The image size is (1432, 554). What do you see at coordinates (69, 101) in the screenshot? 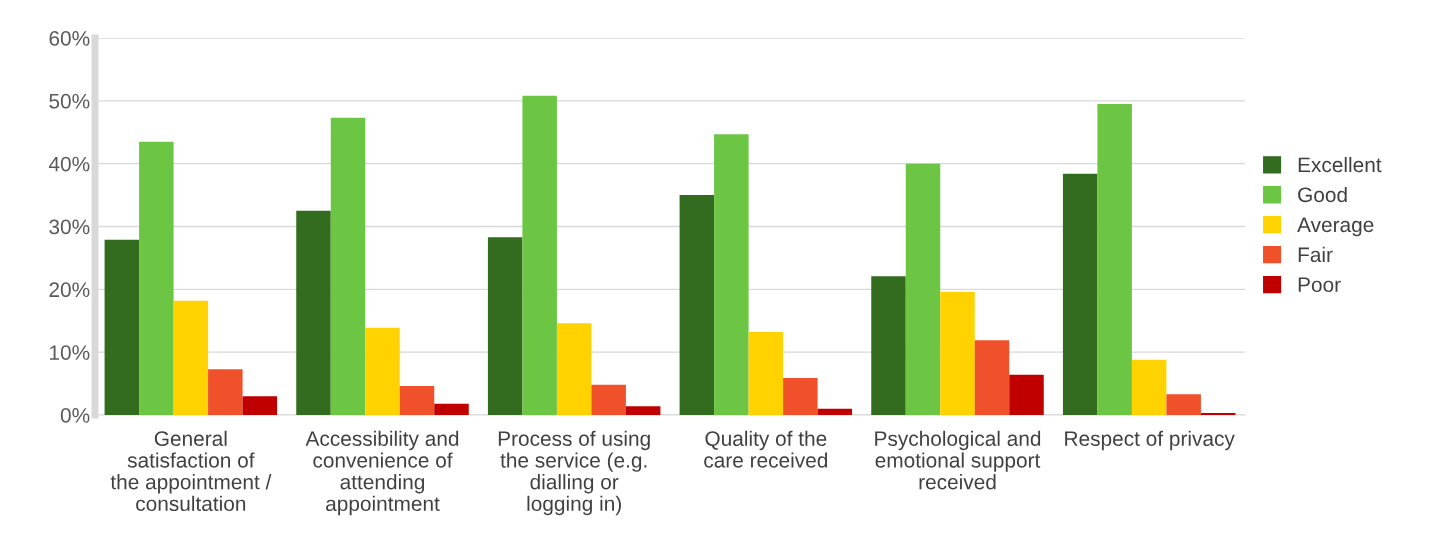
I see `y-tick-label: 50%` at bounding box center [69, 101].